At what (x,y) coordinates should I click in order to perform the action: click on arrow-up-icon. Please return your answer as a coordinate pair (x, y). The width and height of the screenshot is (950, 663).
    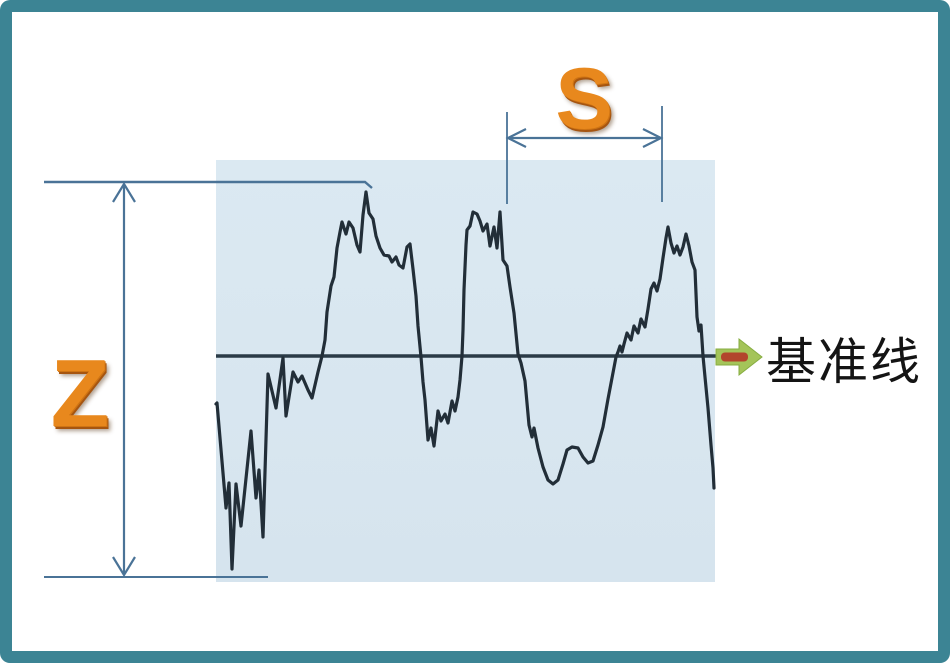
    Looking at the image, I should click on (124, 192).